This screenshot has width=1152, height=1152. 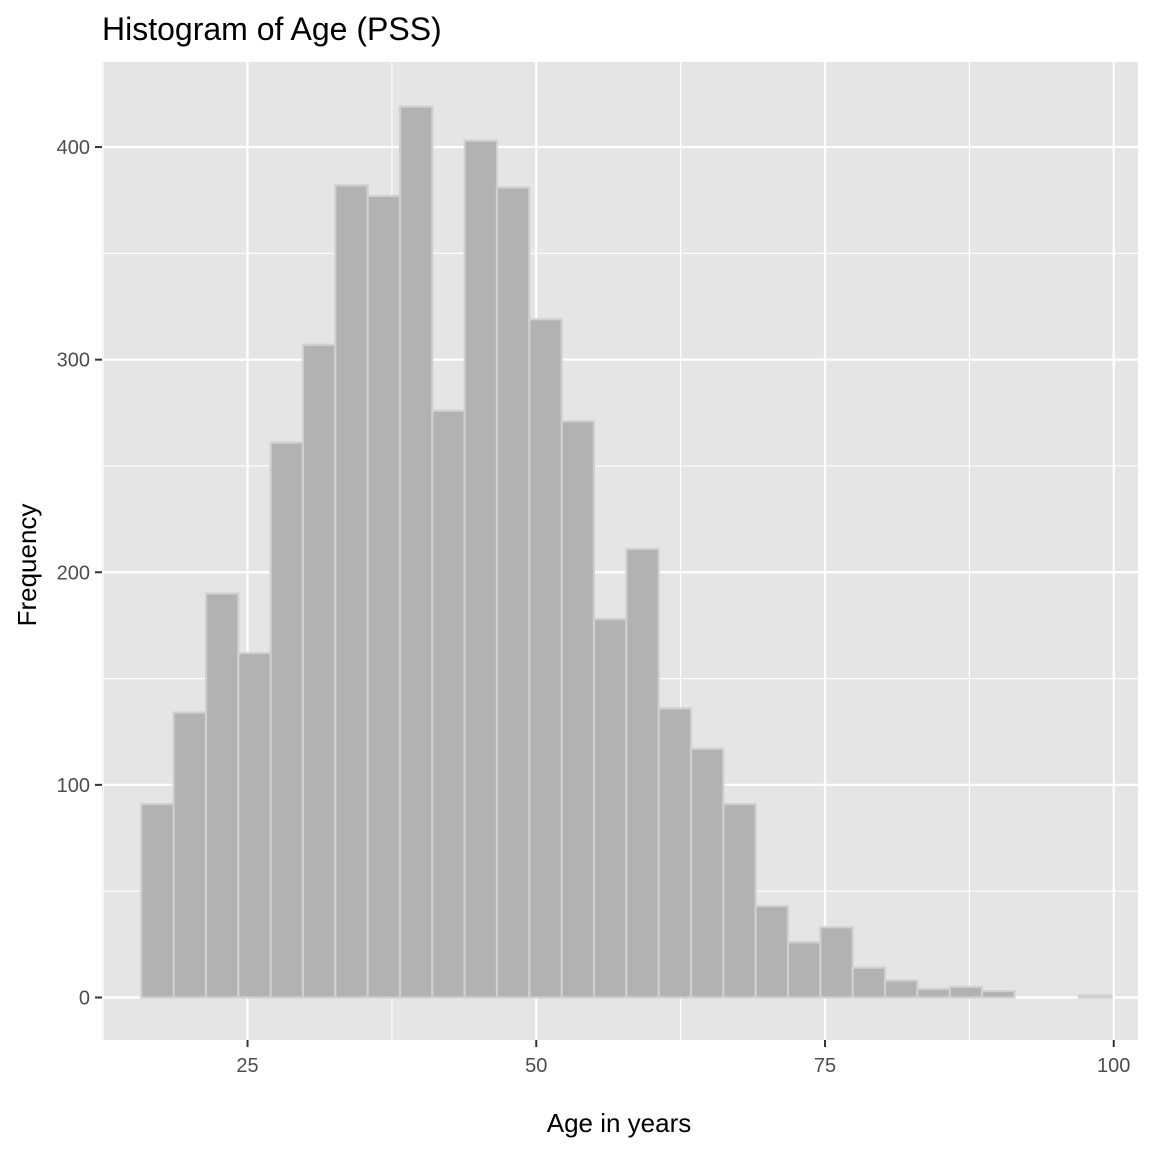 I want to click on y-tick-label: 0, so click(x=84, y=998).